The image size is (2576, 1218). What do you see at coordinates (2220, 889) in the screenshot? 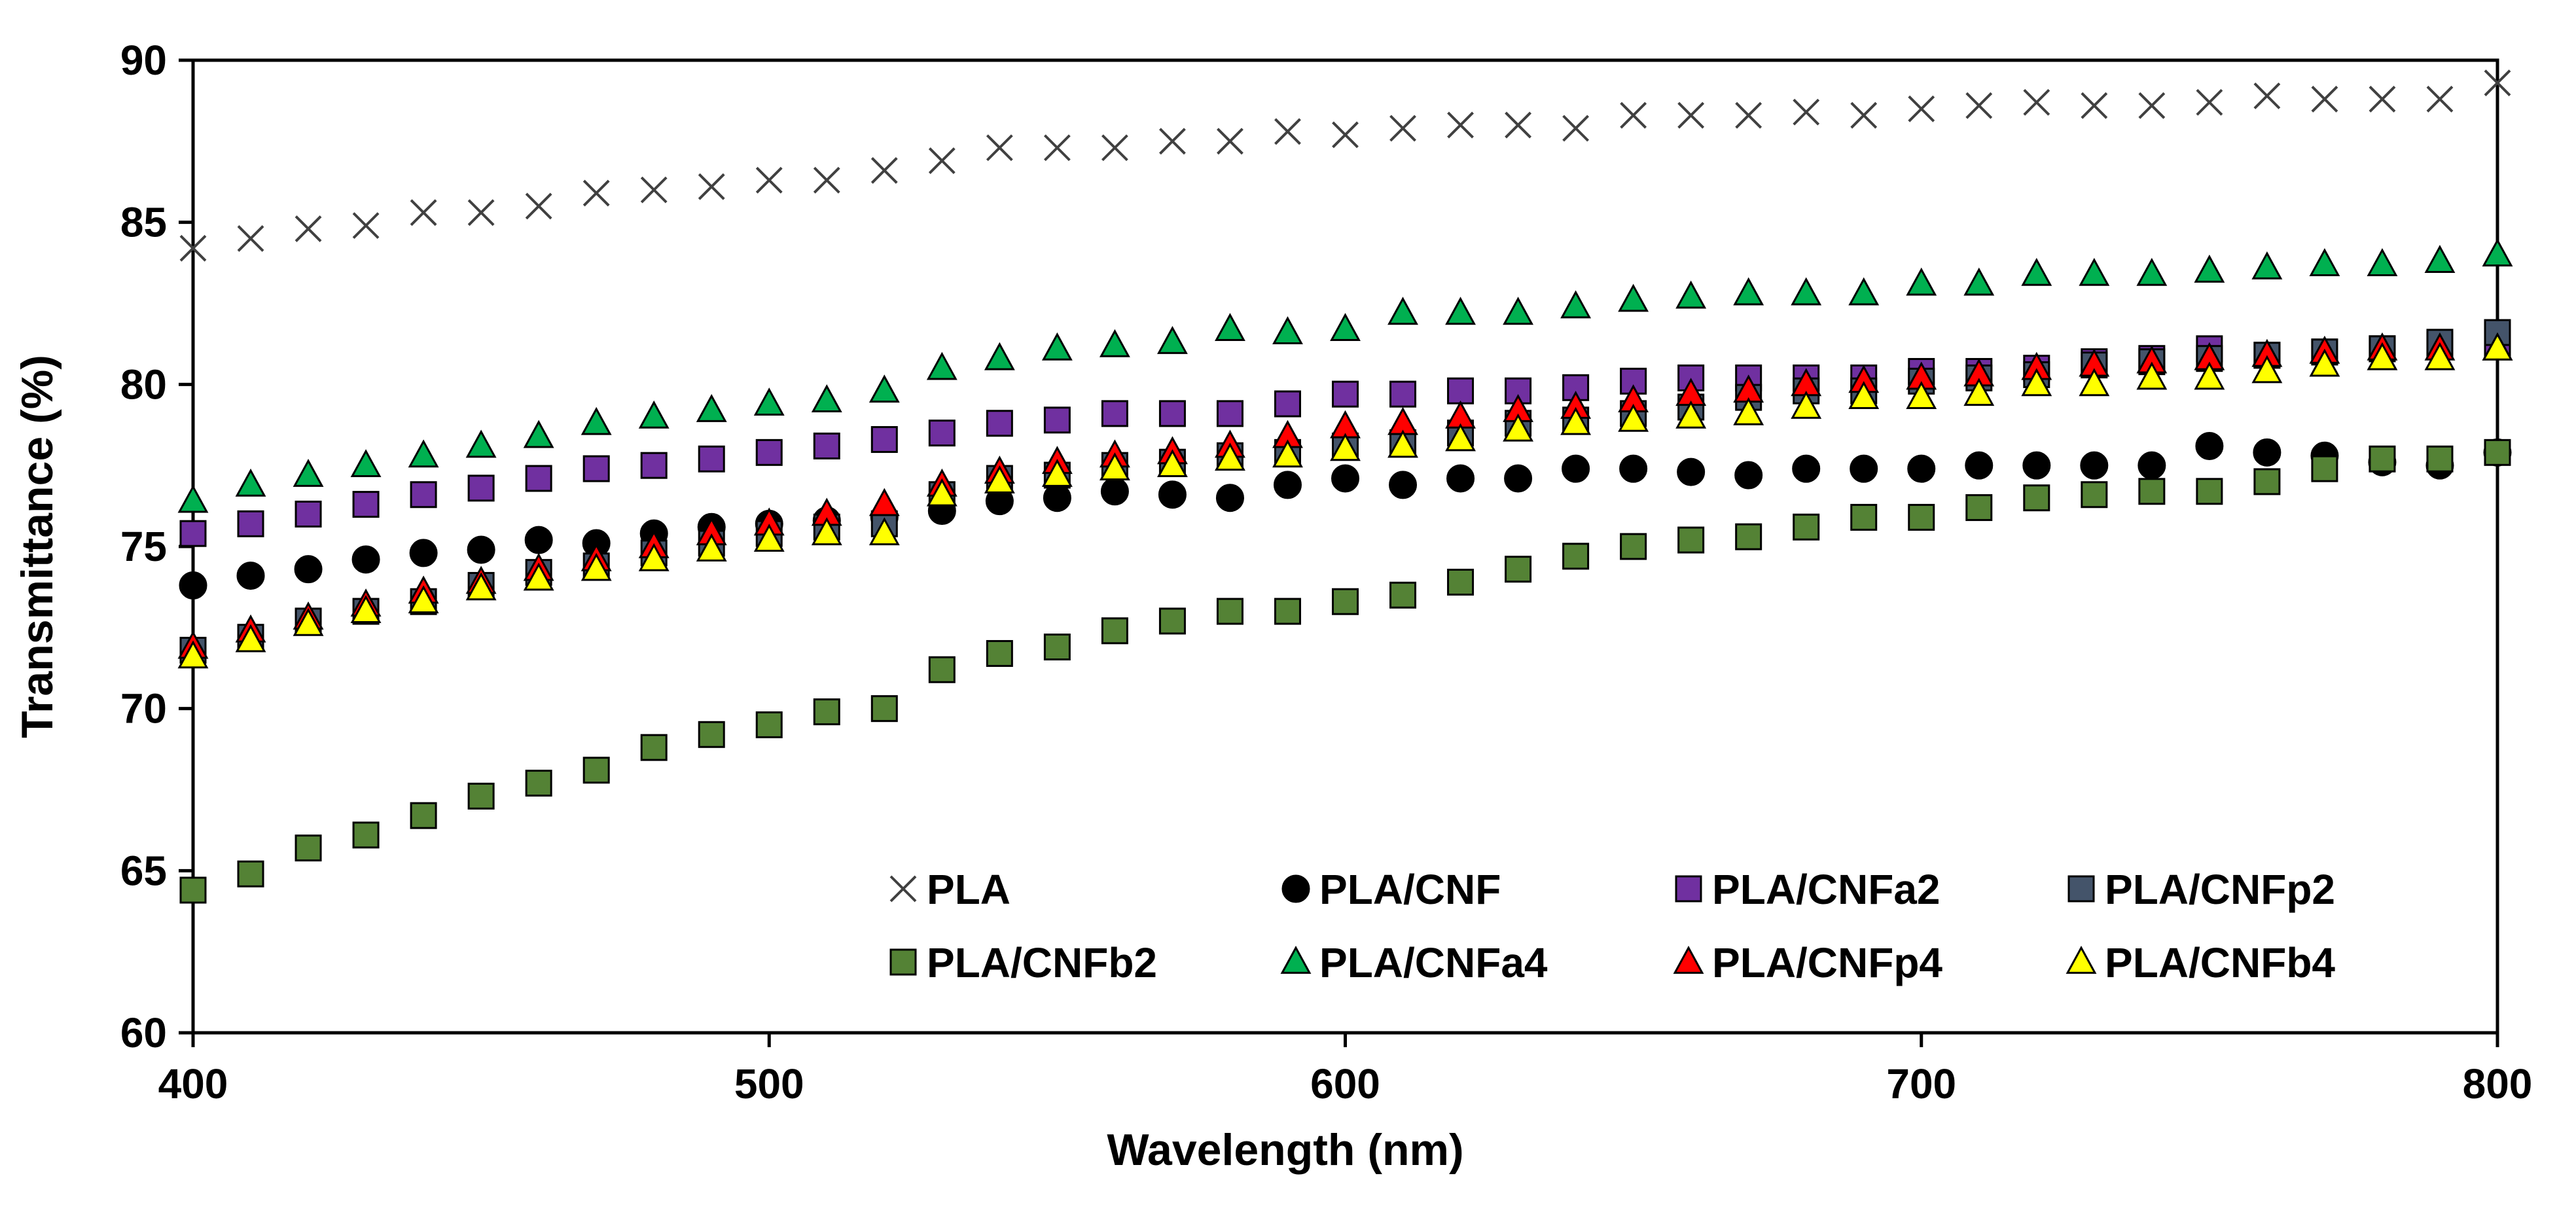
I see `legend-label: PLA/CNFp2` at bounding box center [2220, 889].